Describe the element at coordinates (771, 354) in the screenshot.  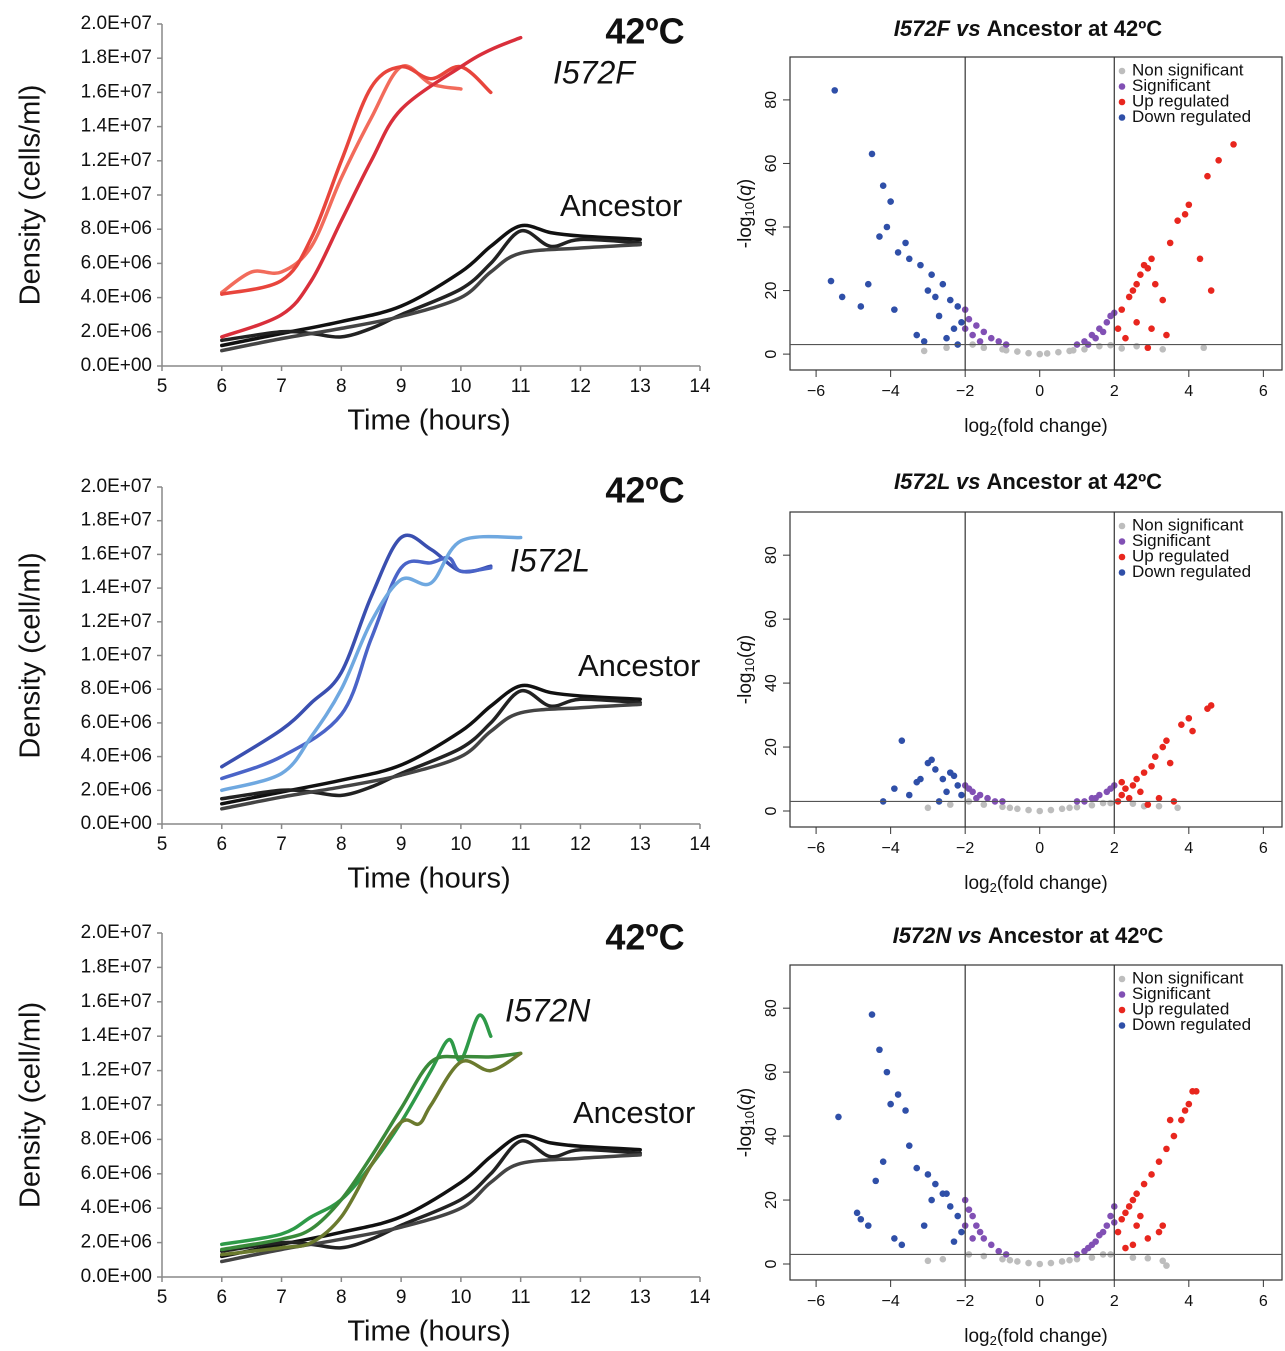
I see `y-tick-label: 0` at that location.